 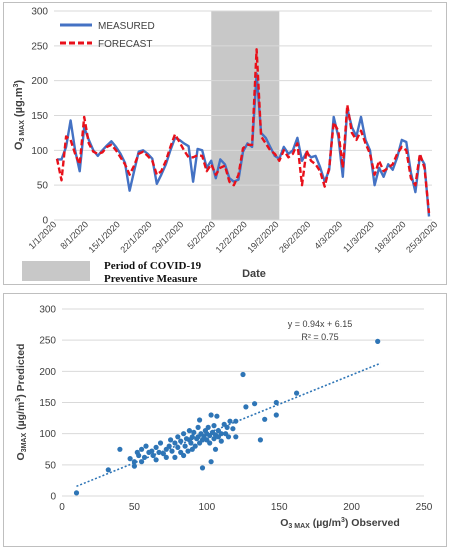 I want to click on x-tick-label: 8/1/2020, so click(x=74, y=235).